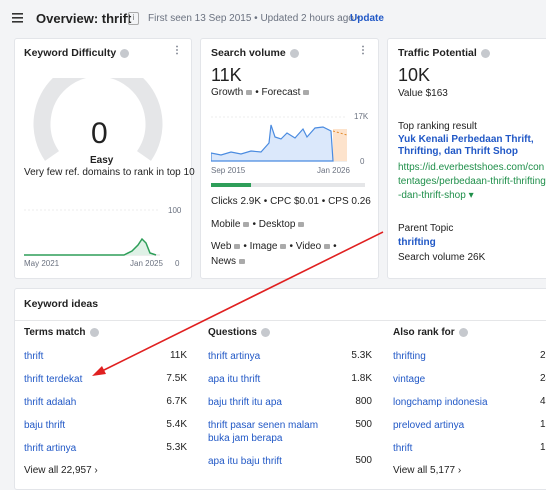 The width and height of the screenshot is (546, 490). I want to click on keyword: thrifting, so click(409, 356).